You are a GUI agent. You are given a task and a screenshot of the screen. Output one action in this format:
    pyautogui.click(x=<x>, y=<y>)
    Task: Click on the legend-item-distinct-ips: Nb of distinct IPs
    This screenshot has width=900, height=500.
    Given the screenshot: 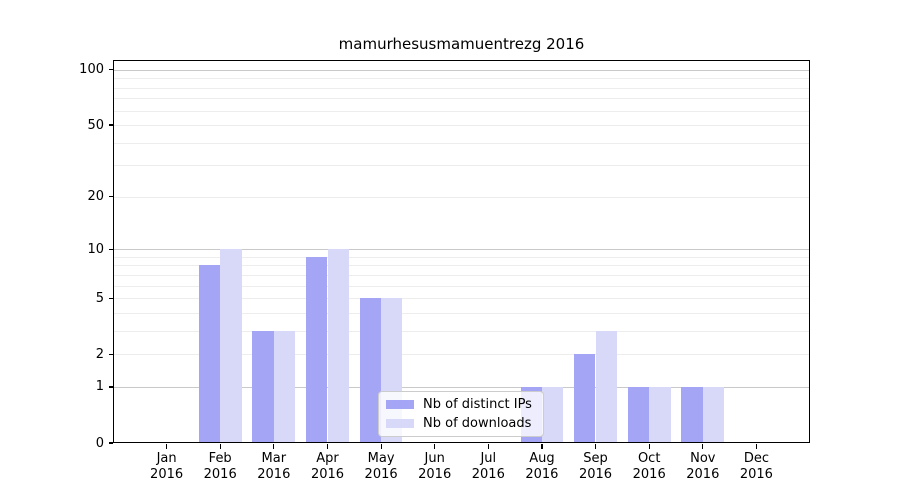 What is the action you would take?
    pyautogui.click(x=461, y=404)
    